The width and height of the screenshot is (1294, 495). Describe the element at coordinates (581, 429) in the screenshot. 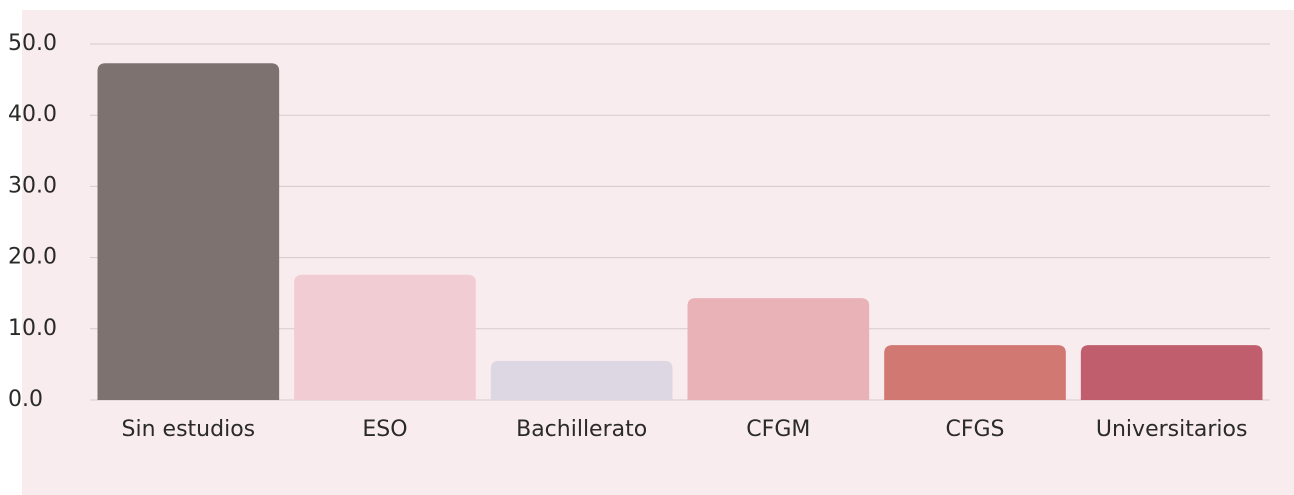

I see `x-tick-label: Bachillerato` at that location.